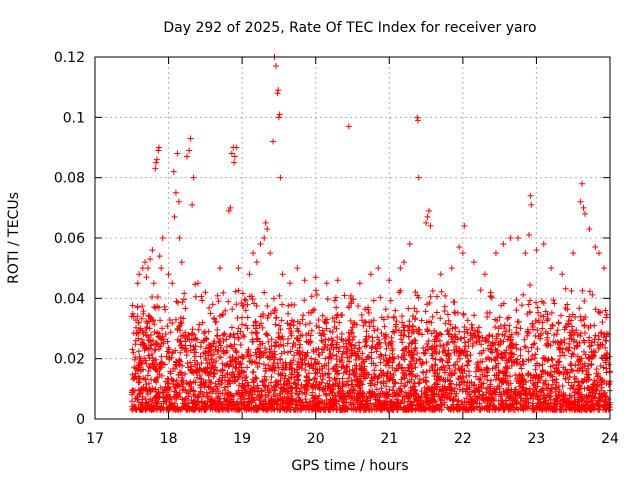  Describe the element at coordinates (69, 58) in the screenshot. I see `y-tick-label: 0.12` at that location.